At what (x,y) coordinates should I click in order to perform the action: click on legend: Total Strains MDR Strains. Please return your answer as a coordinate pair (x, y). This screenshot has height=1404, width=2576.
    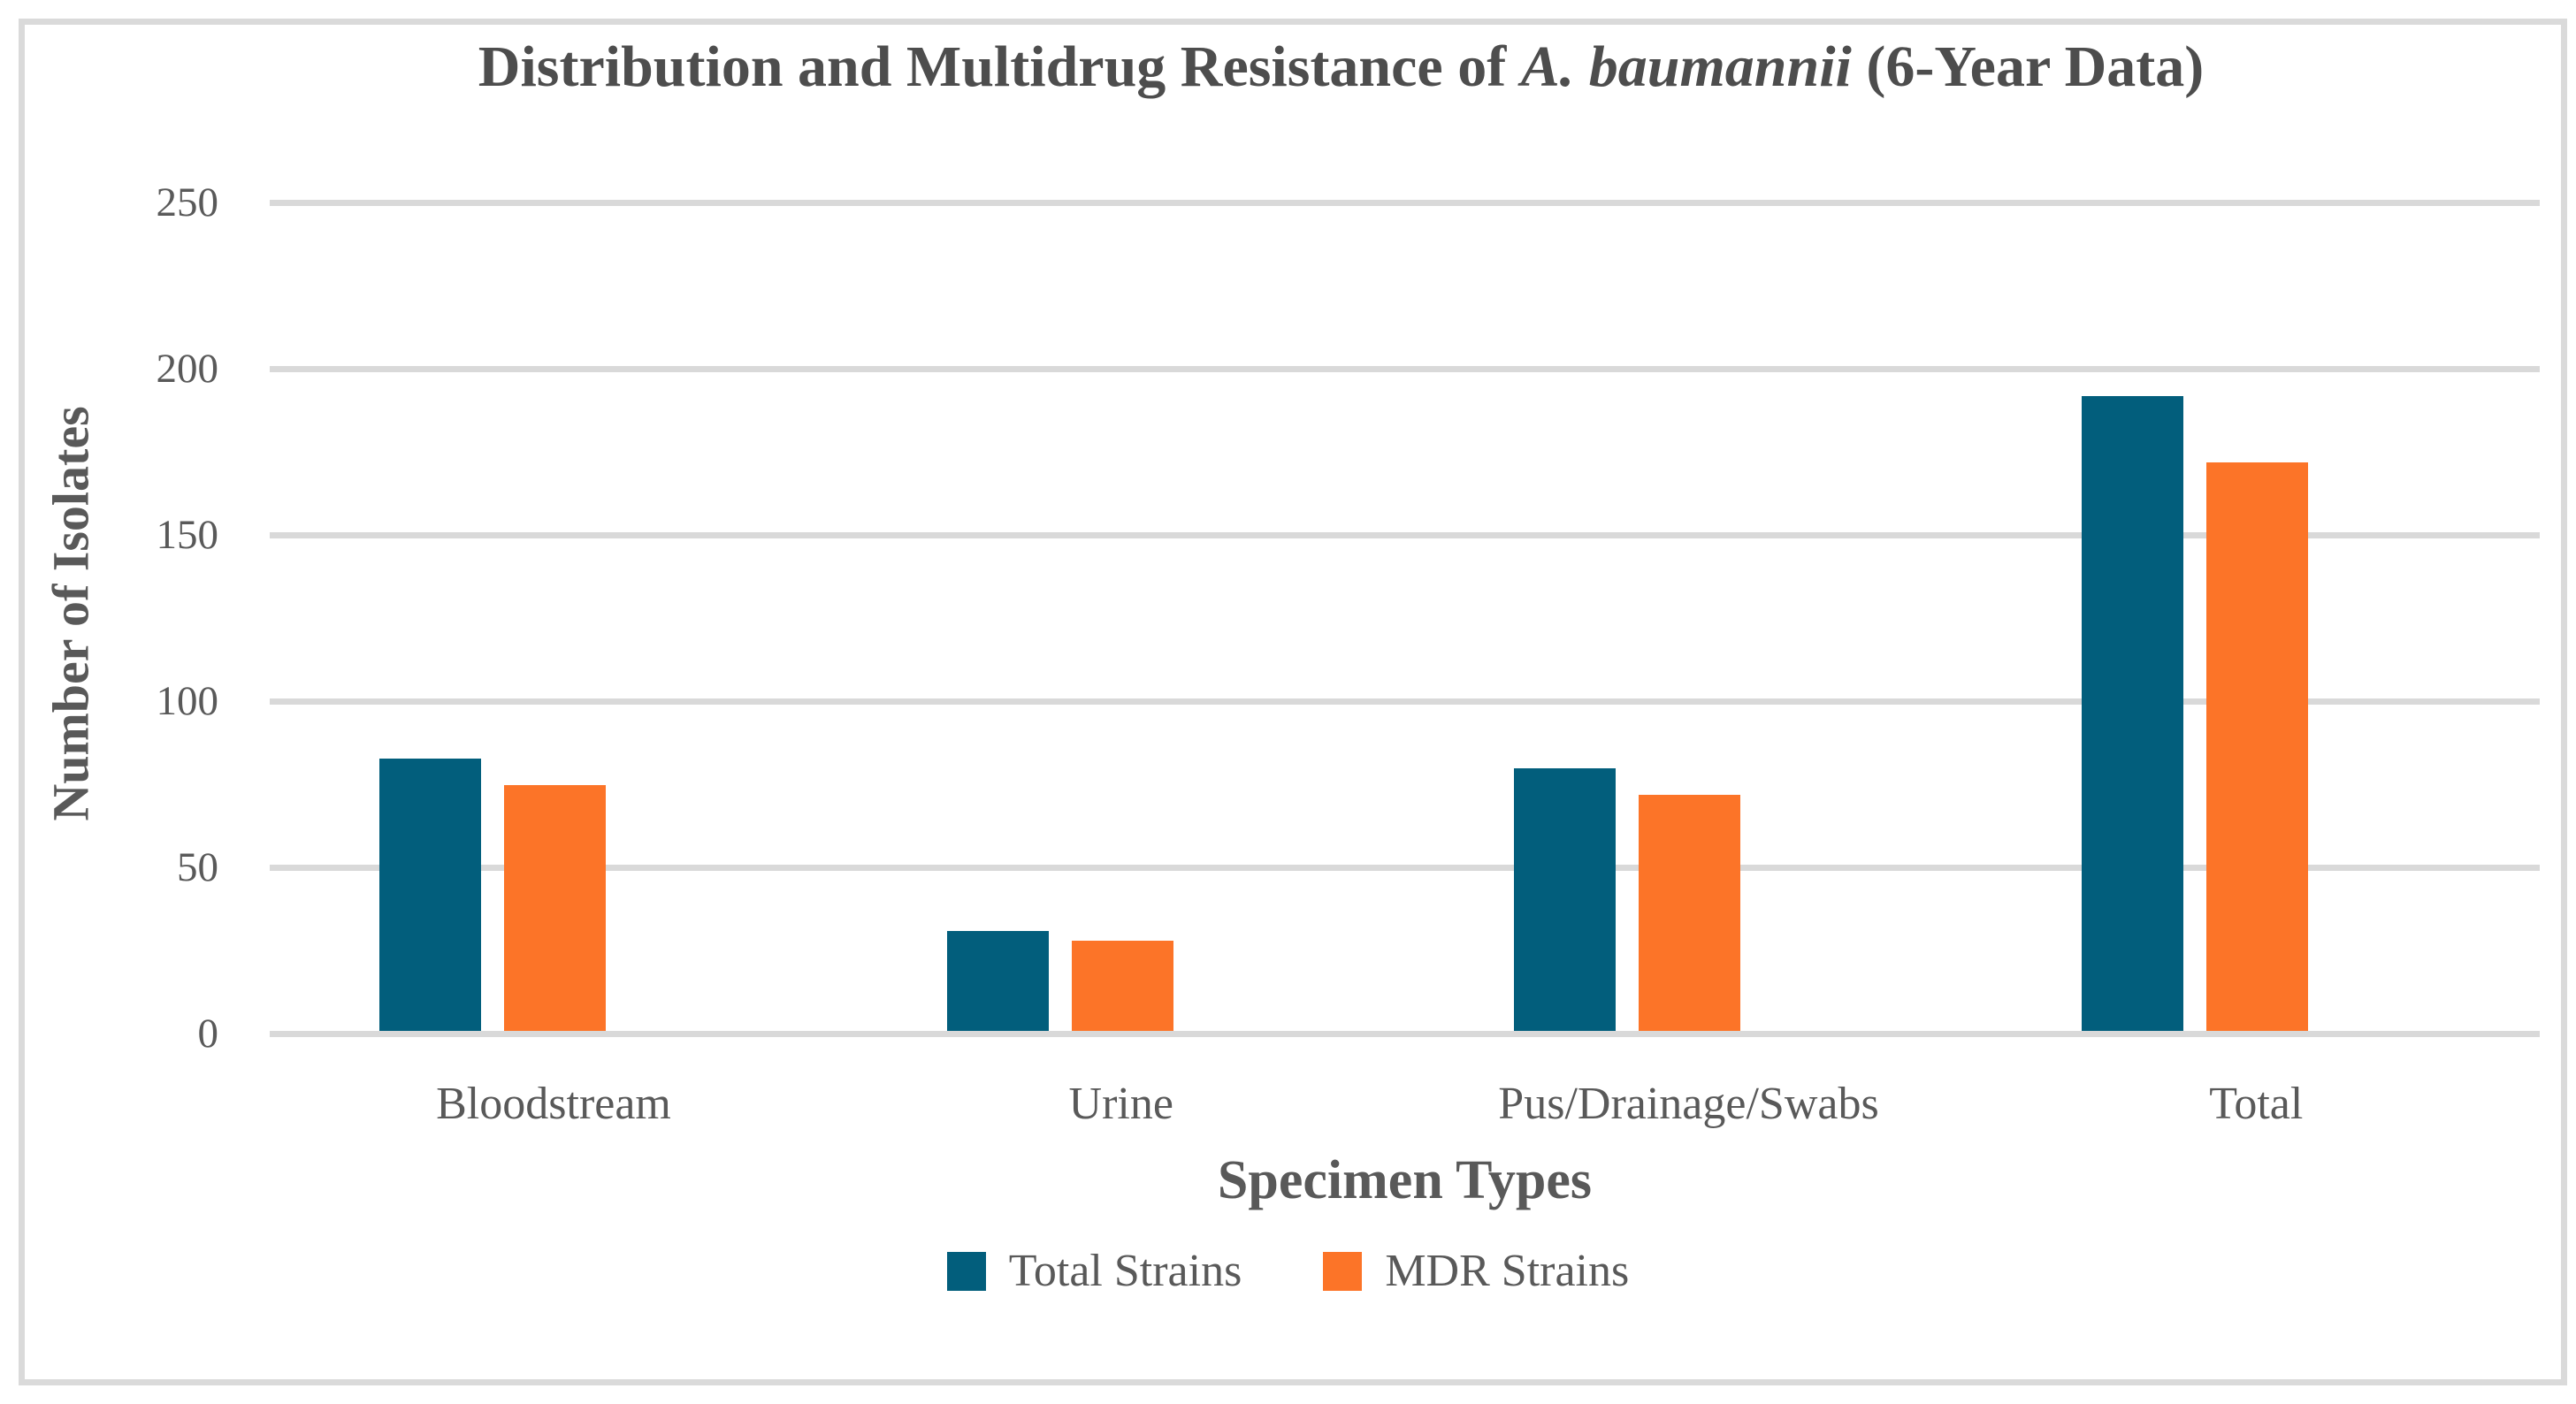
    Looking at the image, I should click on (1288, 1272).